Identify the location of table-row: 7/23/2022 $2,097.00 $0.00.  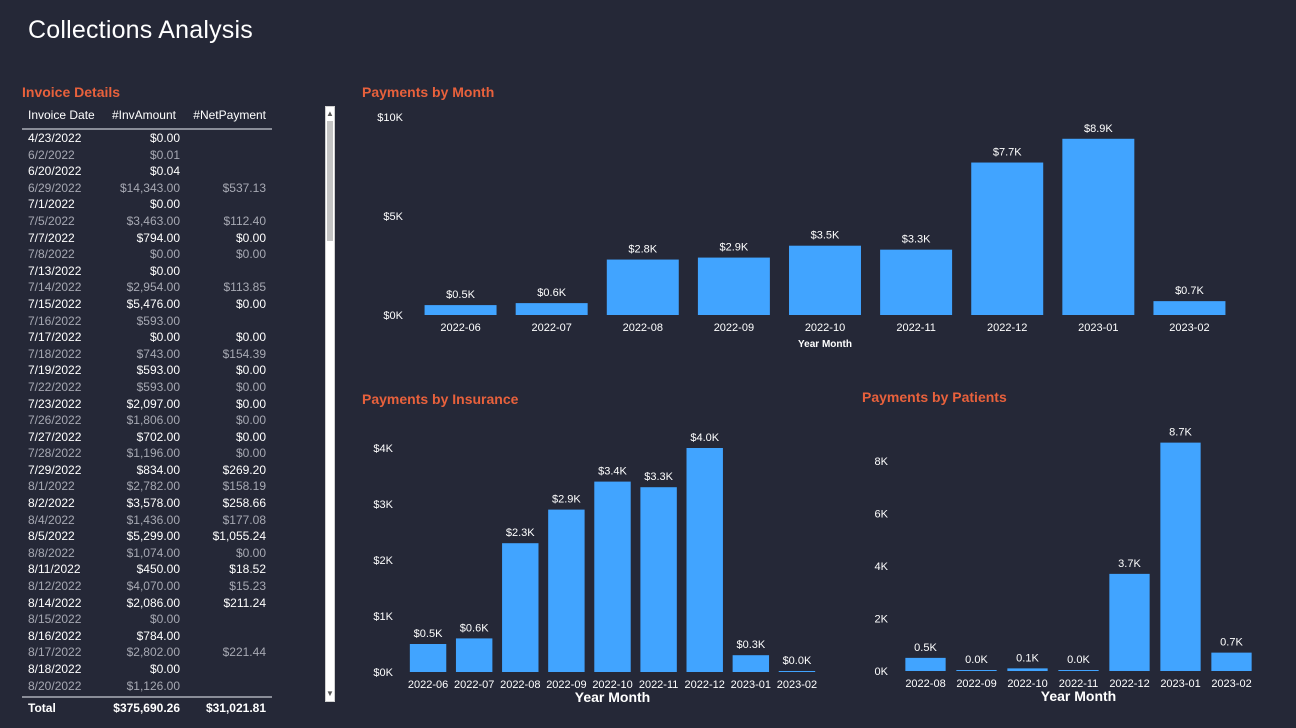
(147, 404).